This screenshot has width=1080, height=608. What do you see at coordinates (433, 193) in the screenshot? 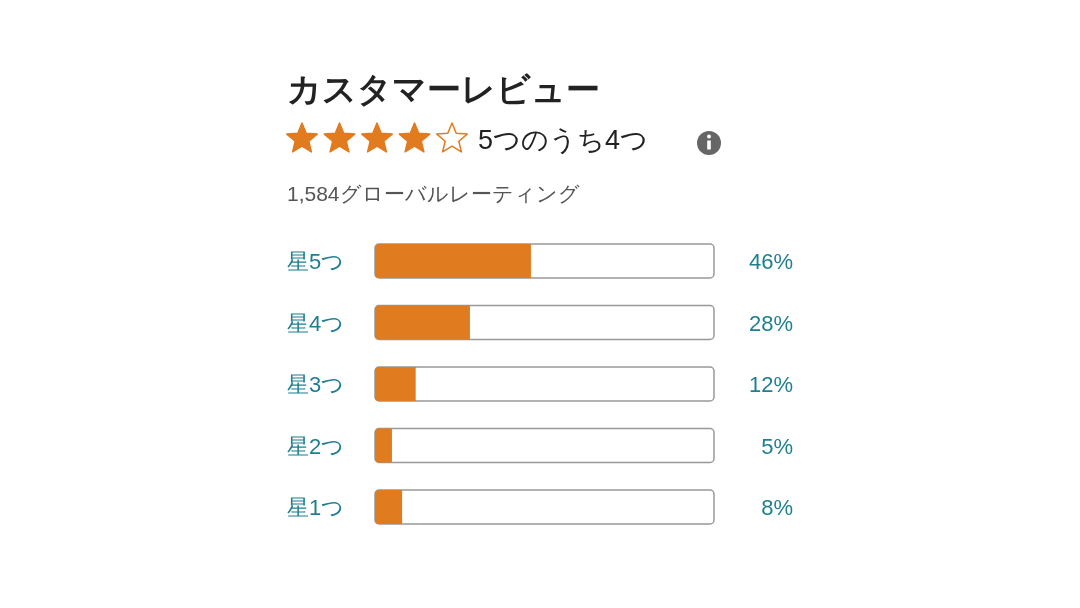
I see `text: 1,584グローバルレーティング` at bounding box center [433, 193].